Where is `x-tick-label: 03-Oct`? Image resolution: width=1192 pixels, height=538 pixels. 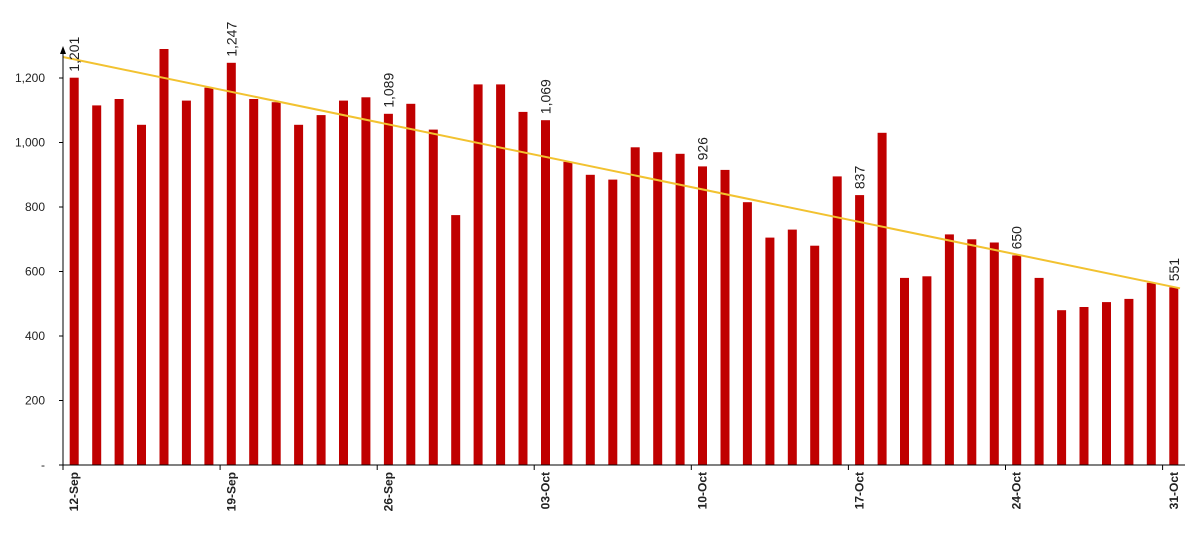 x-tick-label: 03-Oct is located at coordinates (546, 490).